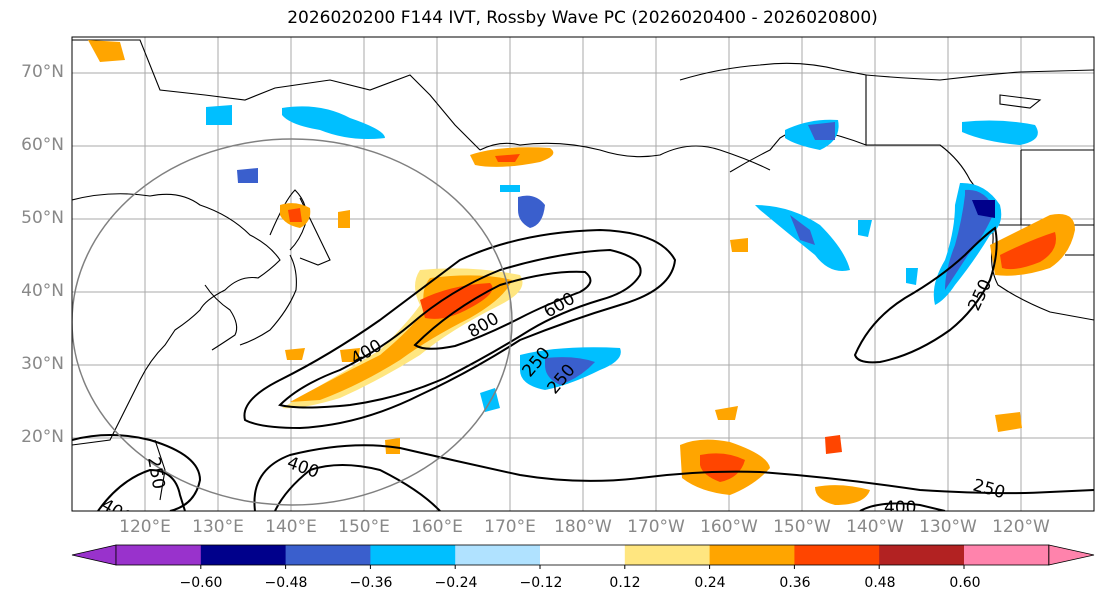 The width and height of the screenshot is (1105, 604). I want to click on lon-label: 150°W, so click(802, 527).